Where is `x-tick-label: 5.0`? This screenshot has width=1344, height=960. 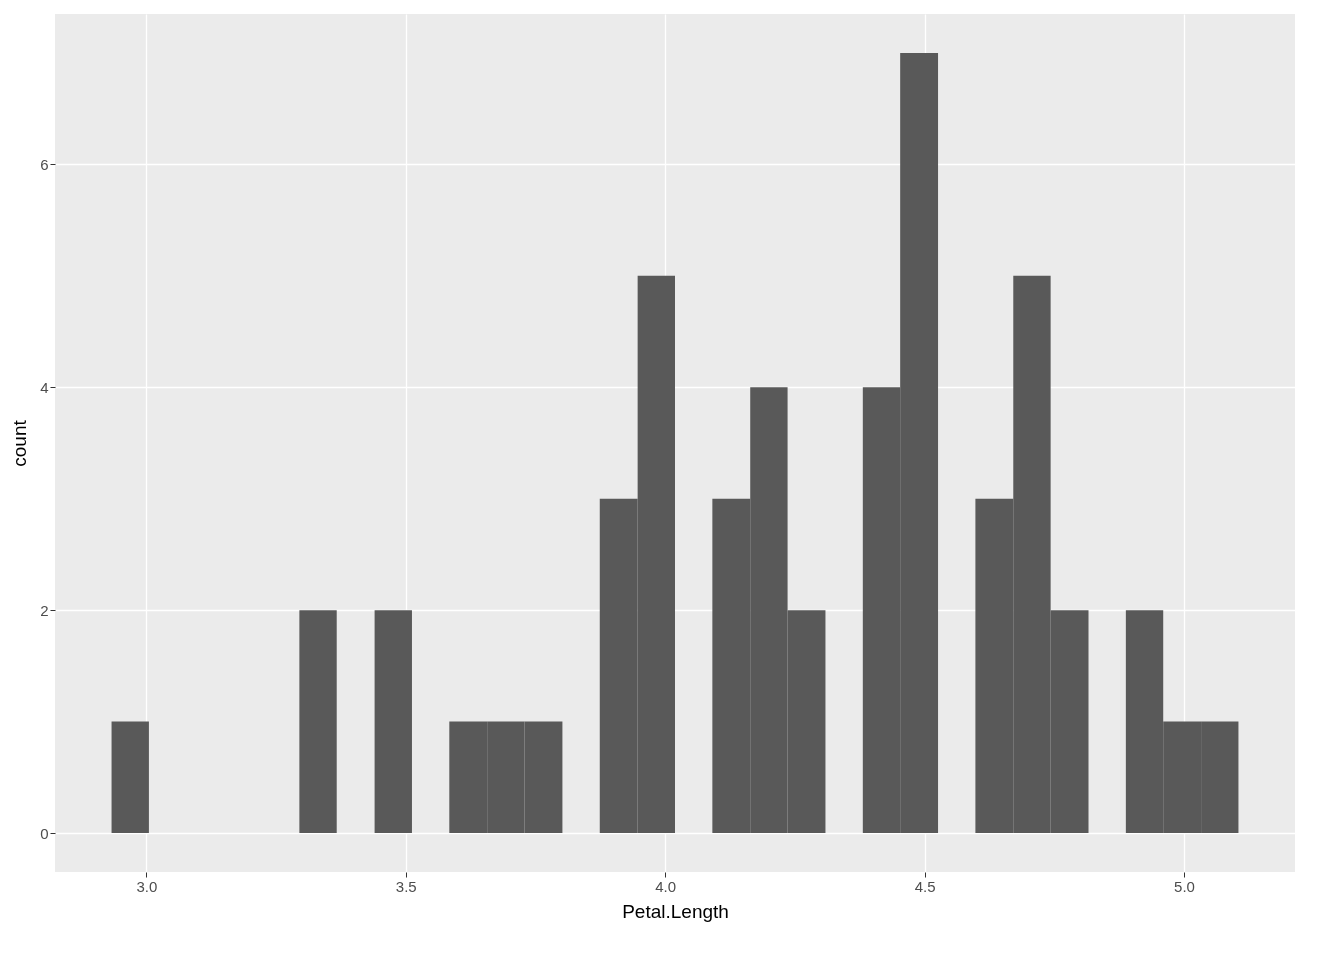 x-tick-label: 5.0 is located at coordinates (1184, 886).